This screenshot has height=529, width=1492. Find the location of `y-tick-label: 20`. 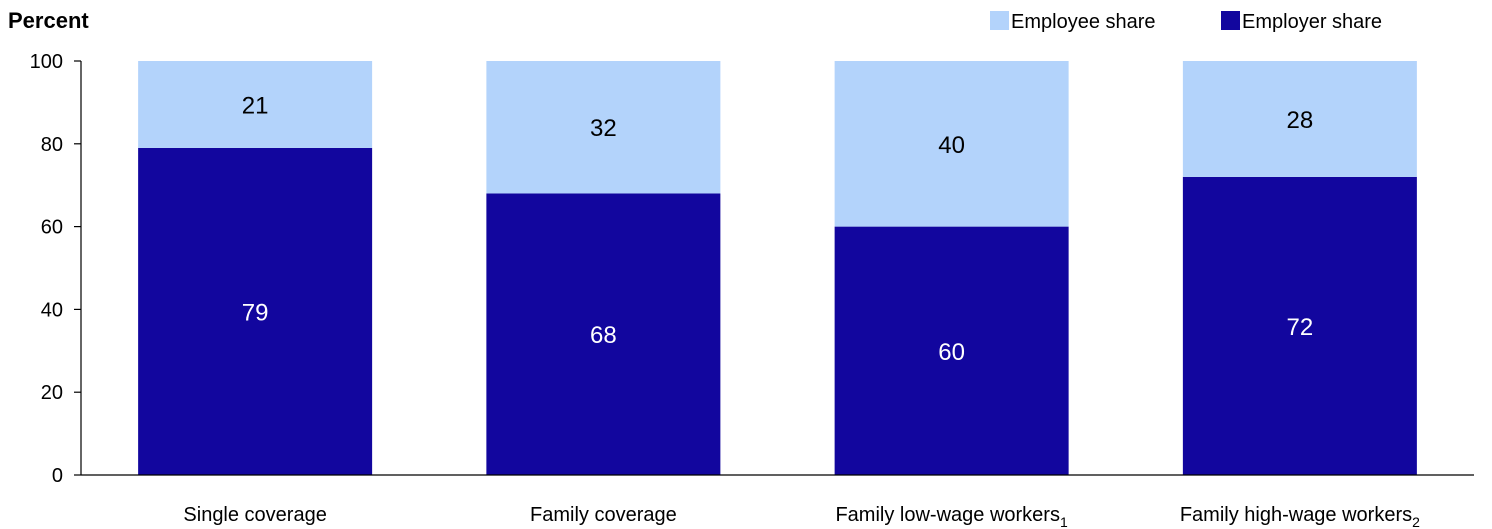

y-tick-label: 20 is located at coordinates (52, 393).